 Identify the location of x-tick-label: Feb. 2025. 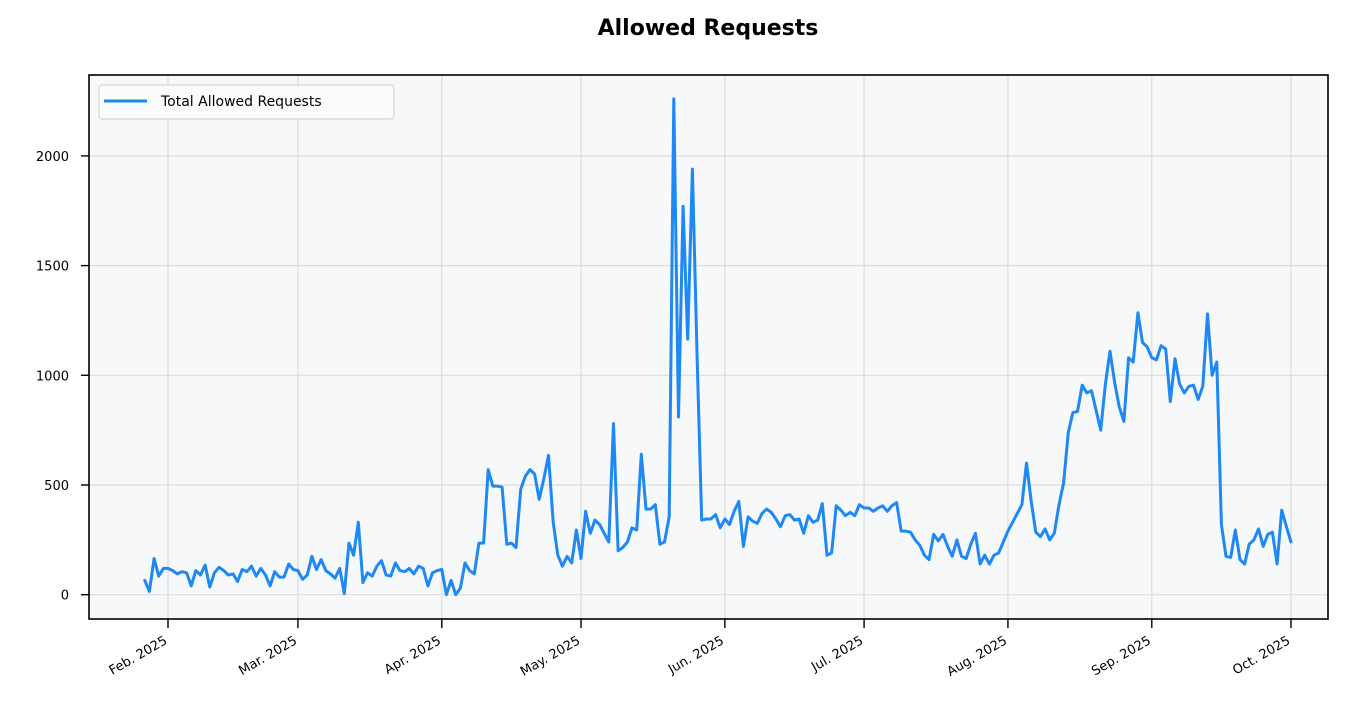
(138, 655).